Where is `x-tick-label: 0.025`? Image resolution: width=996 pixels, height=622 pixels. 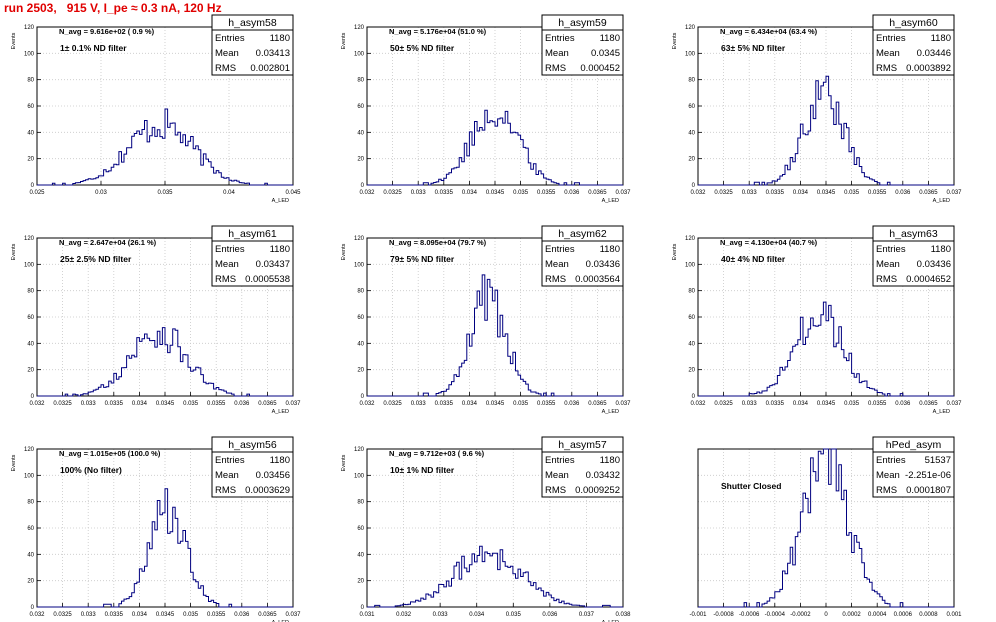 x-tick-label: 0.025 is located at coordinates (37, 193).